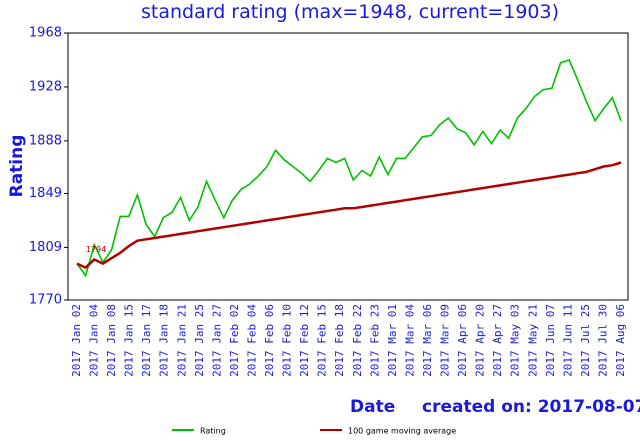 Image resolution: width=640 pixels, height=441 pixels. I want to click on x-tick-label: 2017 Jan 04, so click(94, 340).